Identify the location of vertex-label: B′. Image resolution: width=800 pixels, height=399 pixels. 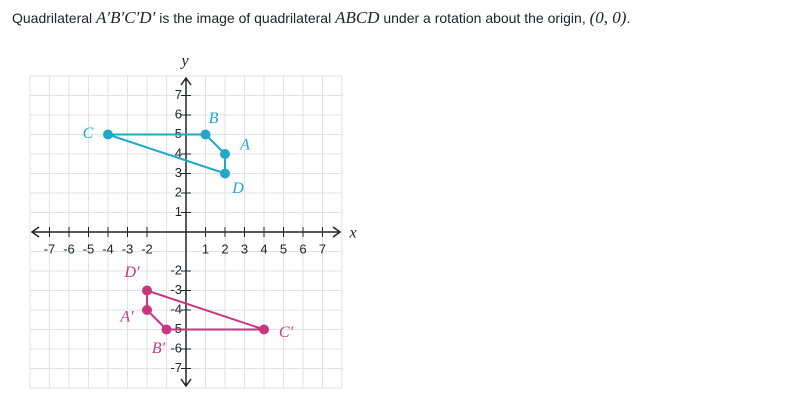
(159, 348).